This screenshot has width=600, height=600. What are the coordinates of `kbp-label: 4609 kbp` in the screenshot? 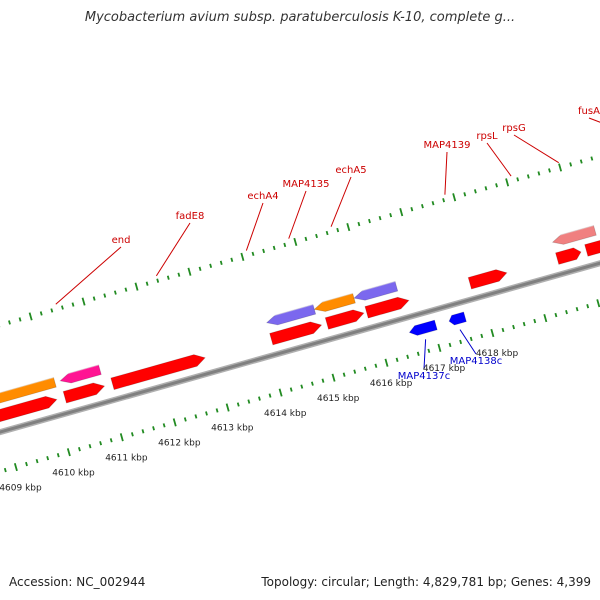 It's located at (21, 488).